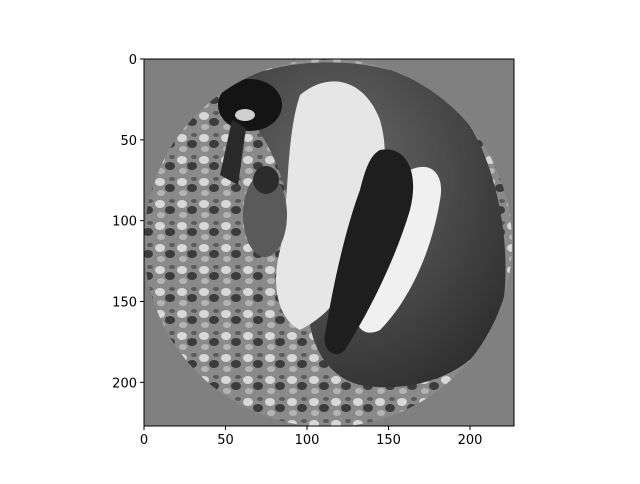  Describe the element at coordinates (266, 180) in the screenshot. I see `chick-head` at that location.